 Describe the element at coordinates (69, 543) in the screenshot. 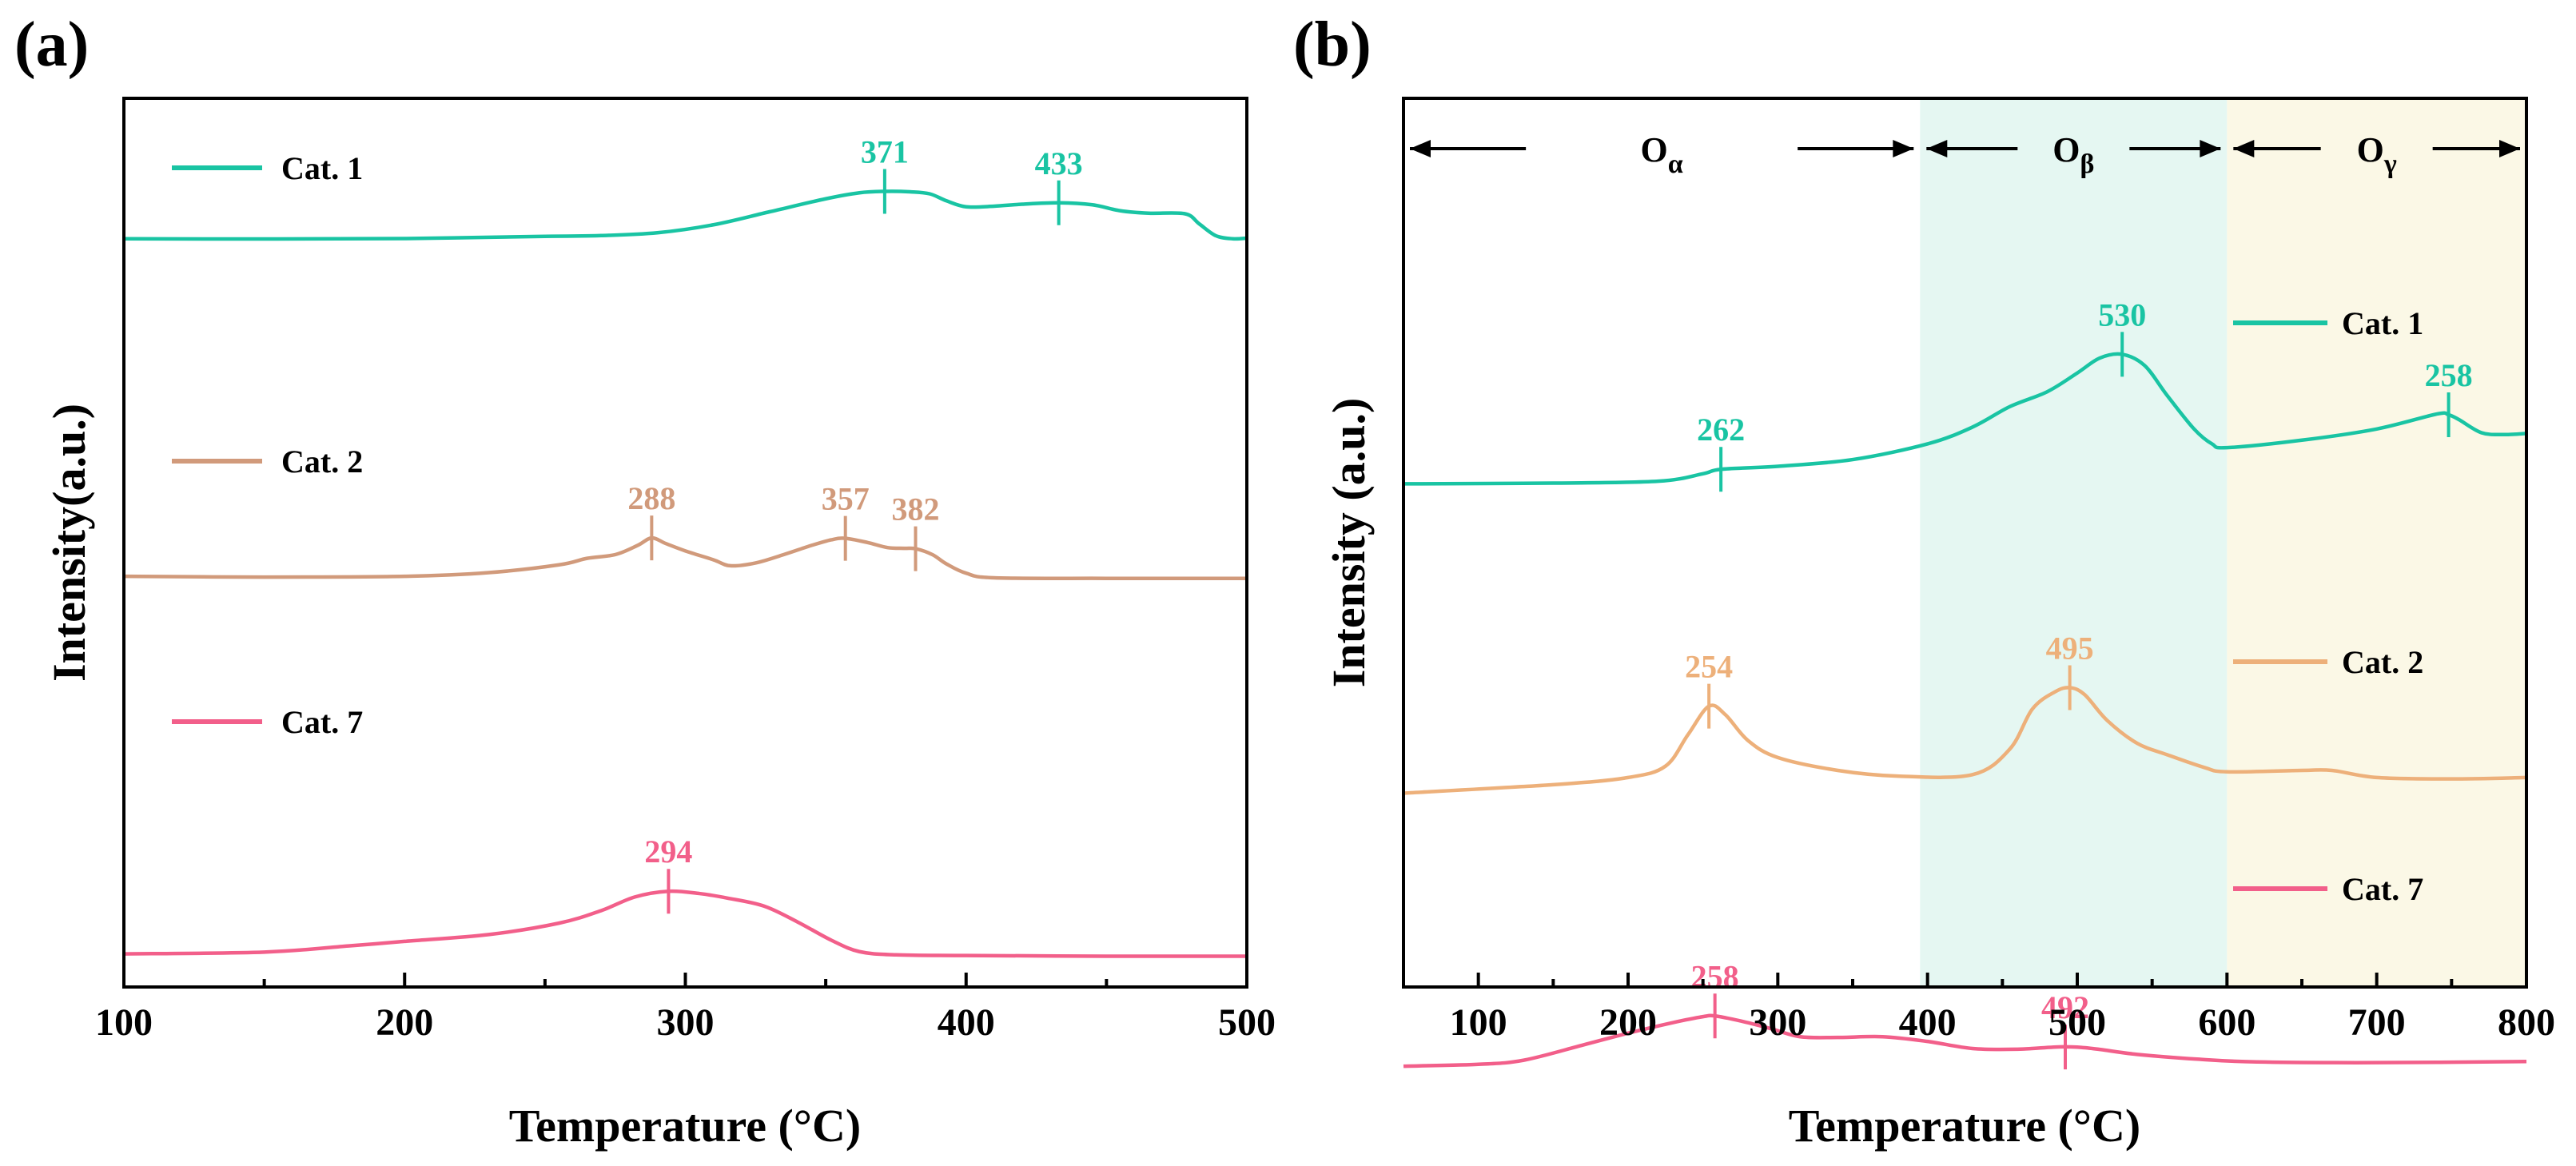

I see `panel-a-y-axis-title: Intensity(a.u.)` at that location.